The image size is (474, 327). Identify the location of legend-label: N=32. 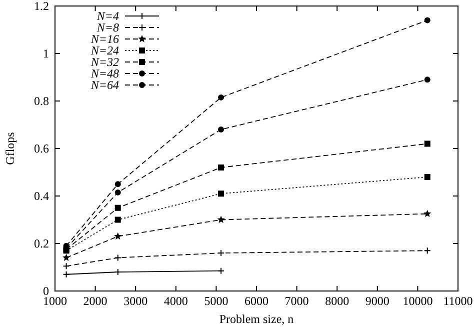
(104, 62).